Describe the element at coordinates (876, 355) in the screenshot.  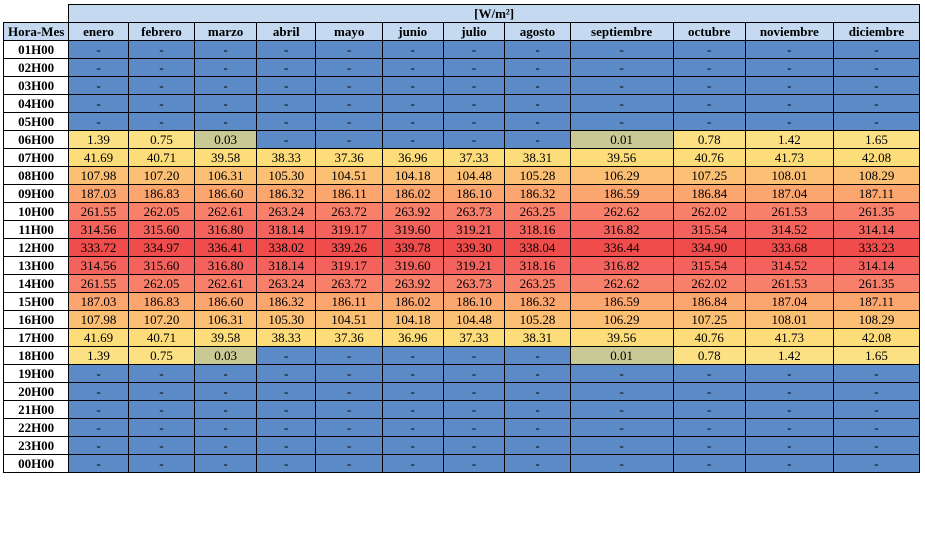
I see `value-cell: 1.65` at that location.